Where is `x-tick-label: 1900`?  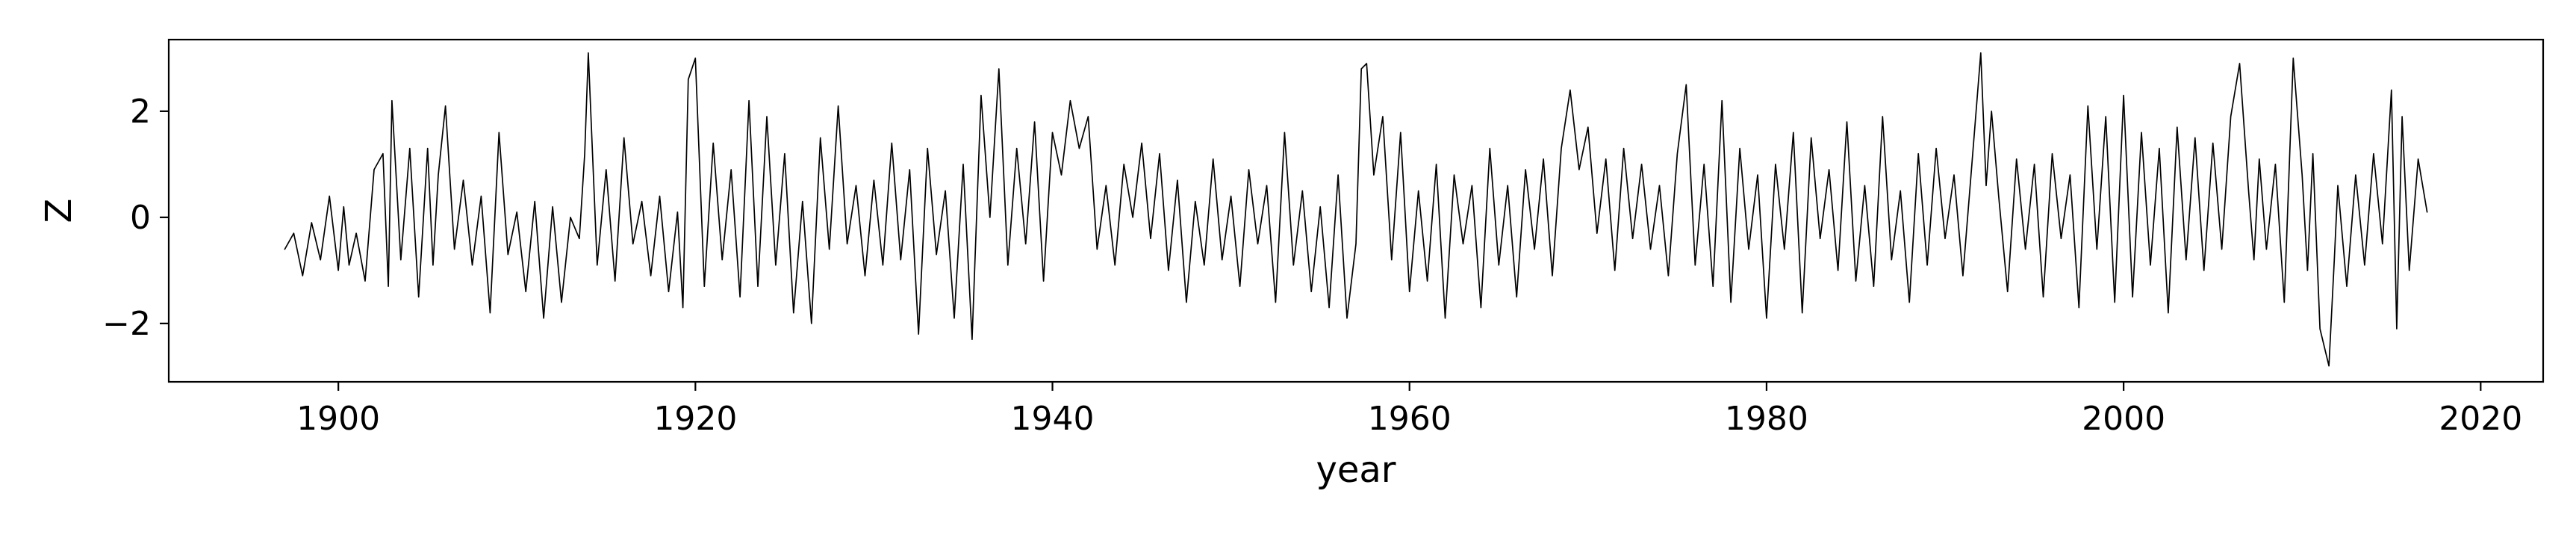 x-tick-label: 1900 is located at coordinates (338, 419).